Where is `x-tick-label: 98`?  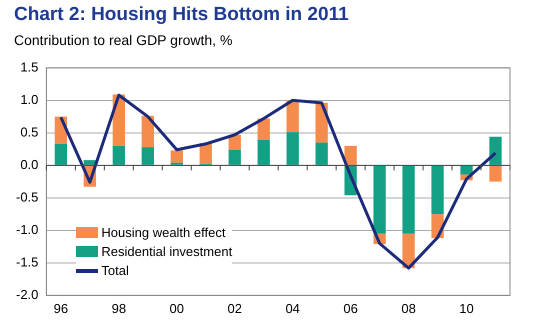 x-tick-label: 98 is located at coordinates (119, 308).